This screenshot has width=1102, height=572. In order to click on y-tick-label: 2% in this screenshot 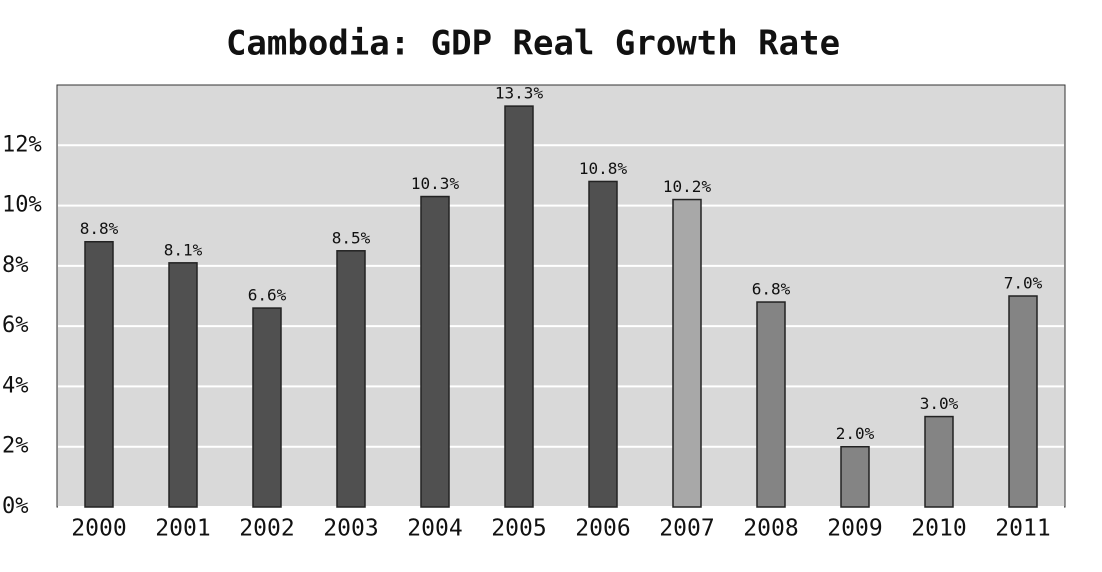, I will do `click(15, 446)`.